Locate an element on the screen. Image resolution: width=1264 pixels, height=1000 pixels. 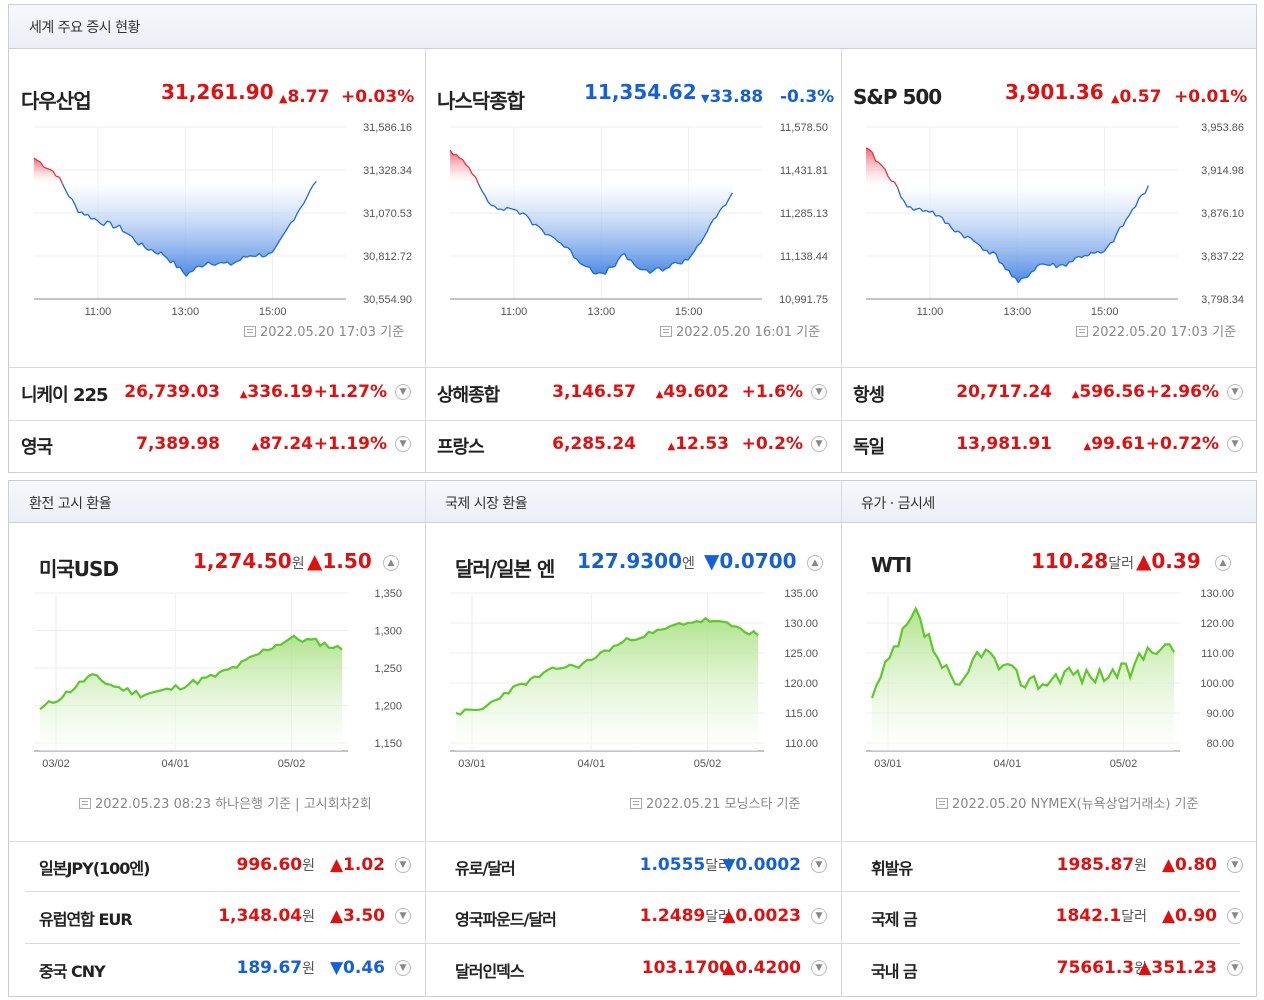
fx-value: 1,274.50원 is located at coordinates (249, 561).